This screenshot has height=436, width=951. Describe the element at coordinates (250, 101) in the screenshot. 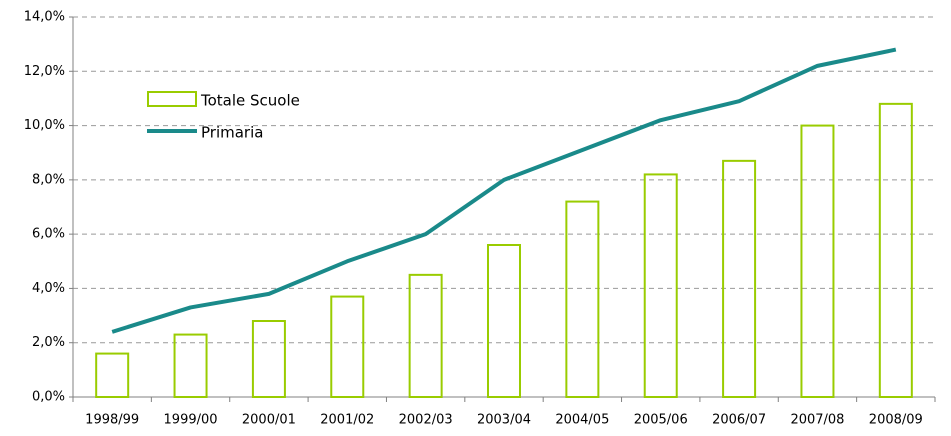

I see `legend-label: Totale Scuole` at that location.